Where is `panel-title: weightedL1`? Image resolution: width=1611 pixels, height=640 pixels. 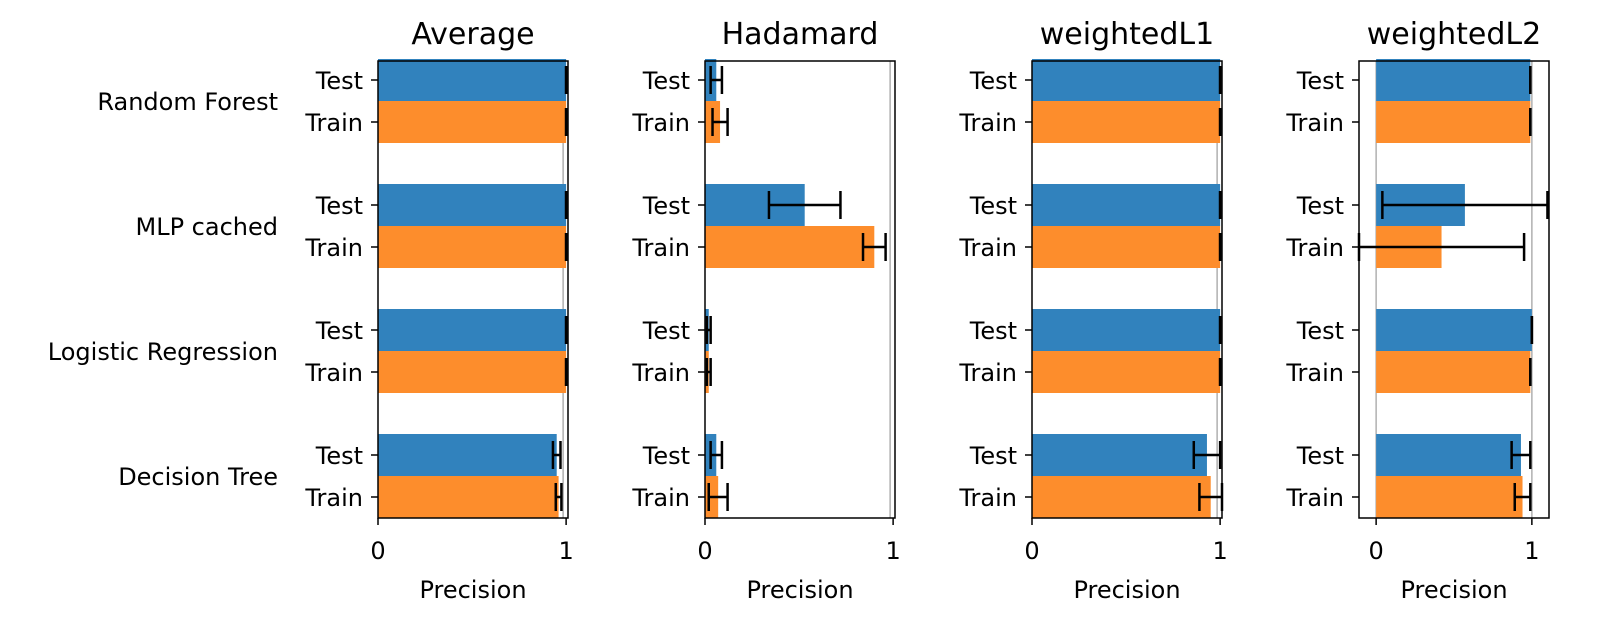 panel-title: weightedL1 is located at coordinates (1127, 34).